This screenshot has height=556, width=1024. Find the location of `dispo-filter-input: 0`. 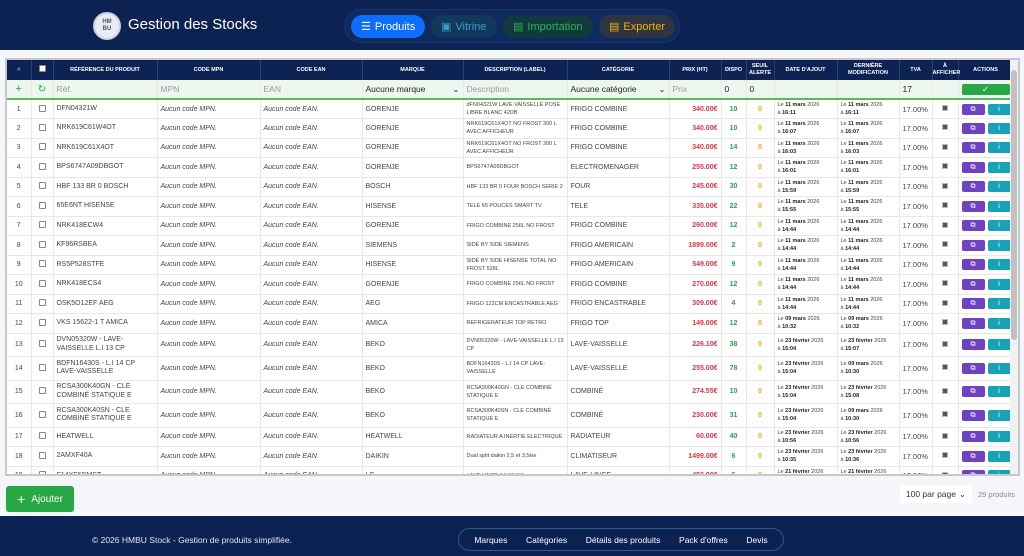

dispo-filter-input: 0 is located at coordinates (734, 90).